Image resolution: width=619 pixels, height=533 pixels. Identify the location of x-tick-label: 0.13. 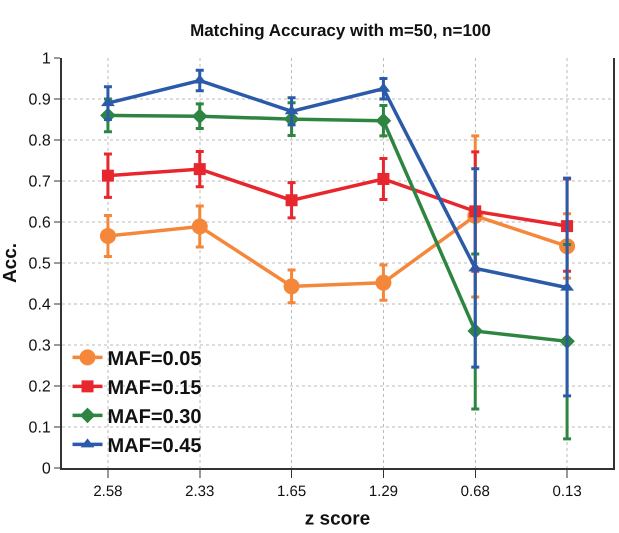
(567, 491).